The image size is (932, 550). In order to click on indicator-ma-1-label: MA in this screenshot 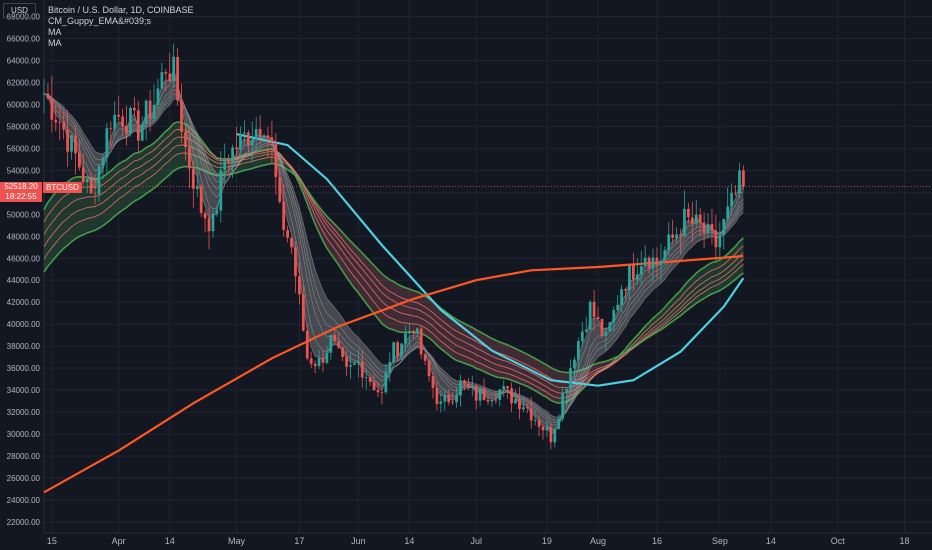, I will do `click(55, 32)`.